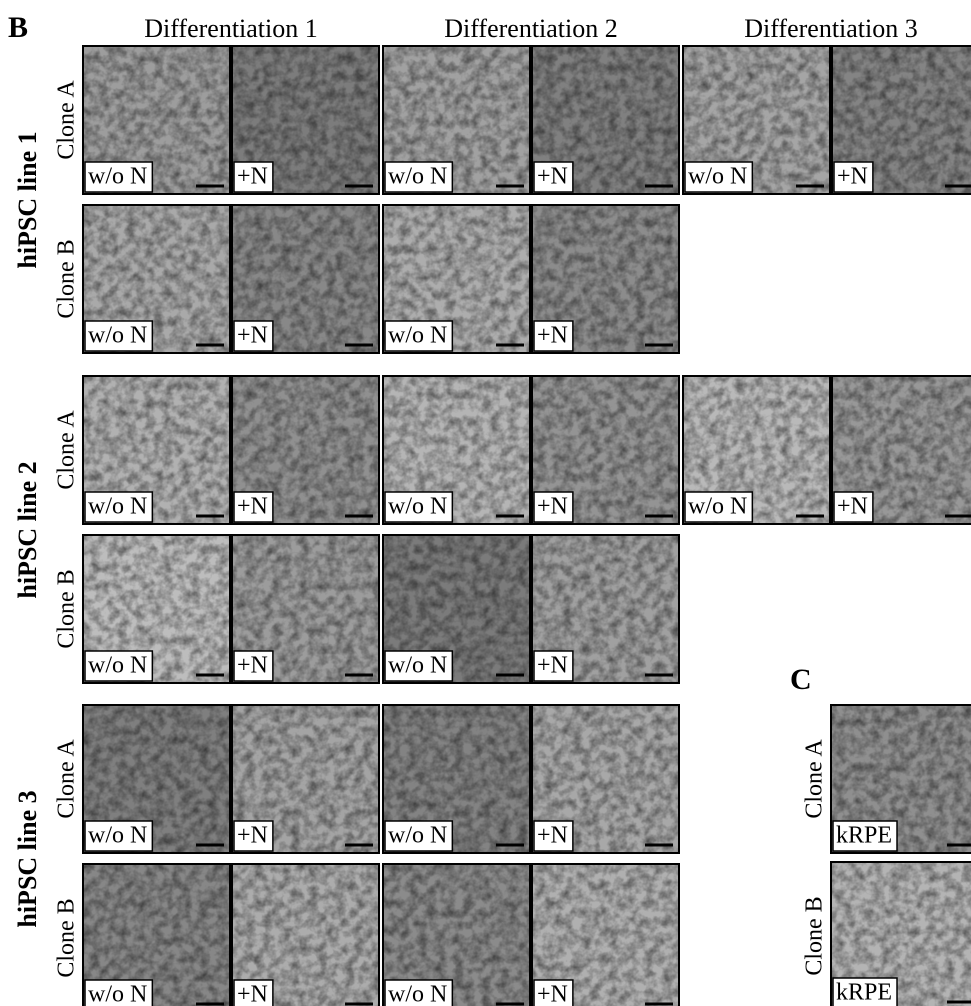 The height and width of the screenshot is (1006, 971). Describe the element at coordinates (231, 28) in the screenshot. I see `column-header: Differentiation 1` at that location.